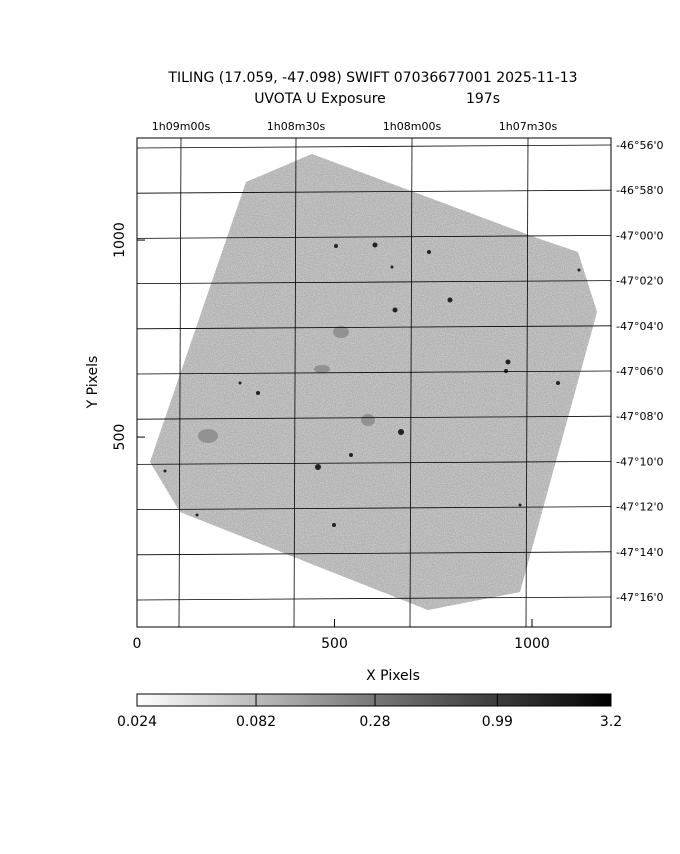  Describe the element at coordinates (640, 597) in the screenshot. I see `dec-tick-label: -47°16'0` at that location.